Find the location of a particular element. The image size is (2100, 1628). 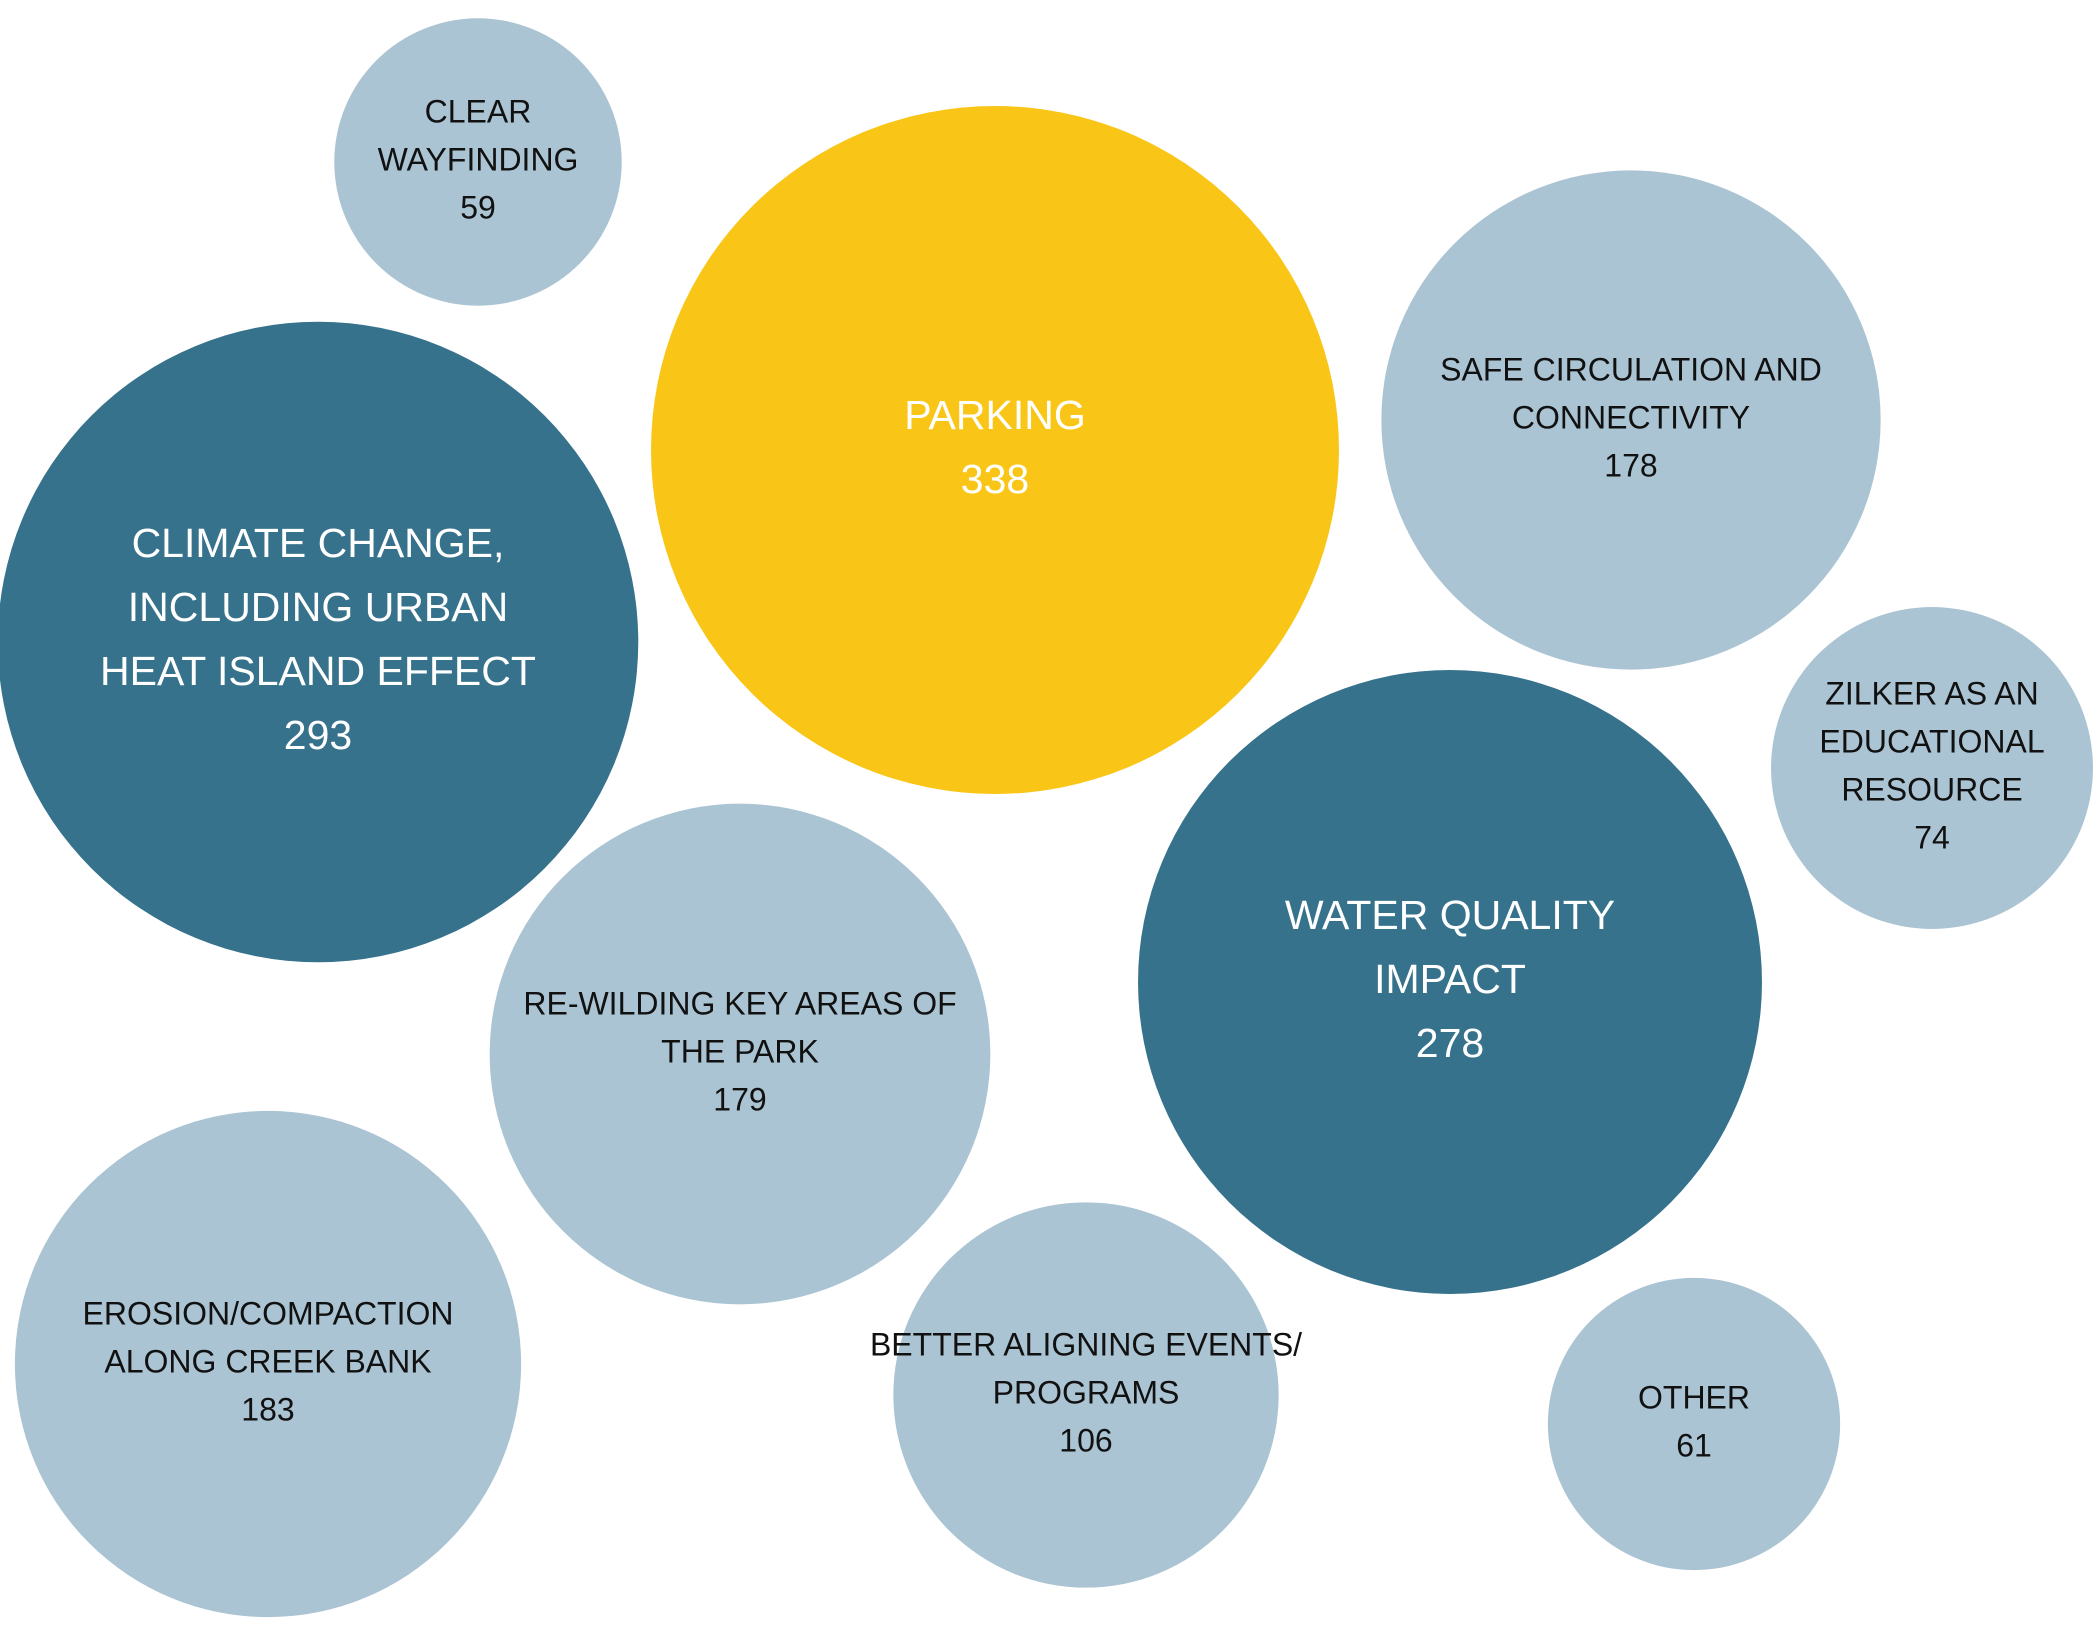

bubble-label-better-aligning-events-programs: PROGRAMS is located at coordinates (1086, 1392).